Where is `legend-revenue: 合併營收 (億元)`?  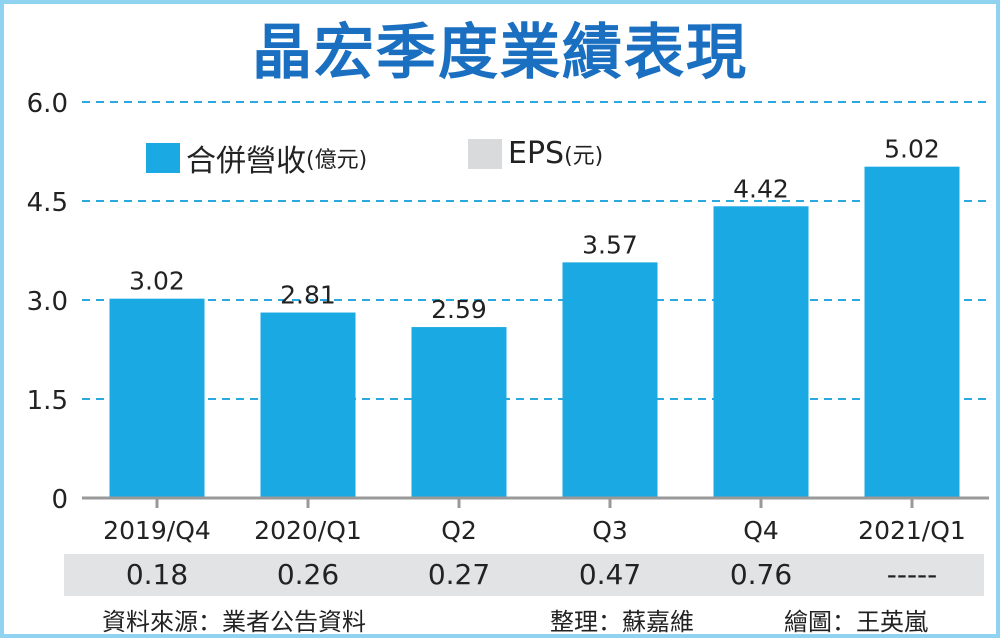 legend-revenue: 合併營收 (億元) is located at coordinates (256, 158).